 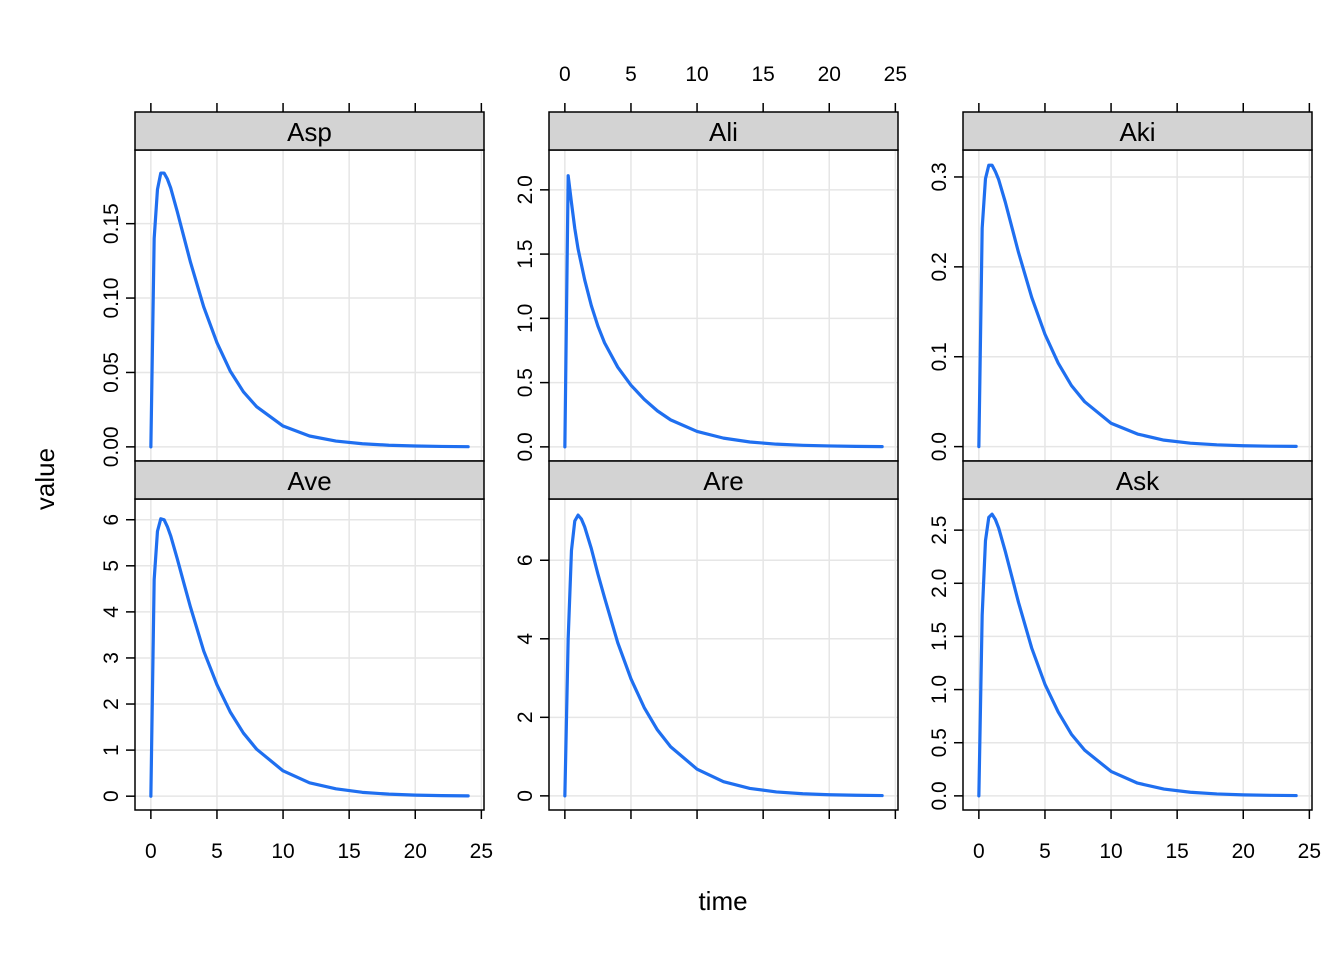 What do you see at coordinates (1147, 836) in the screenshot?
I see `x-axis-bottom-col-2: 0 5 10 15 20 25` at bounding box center [1147, 836].